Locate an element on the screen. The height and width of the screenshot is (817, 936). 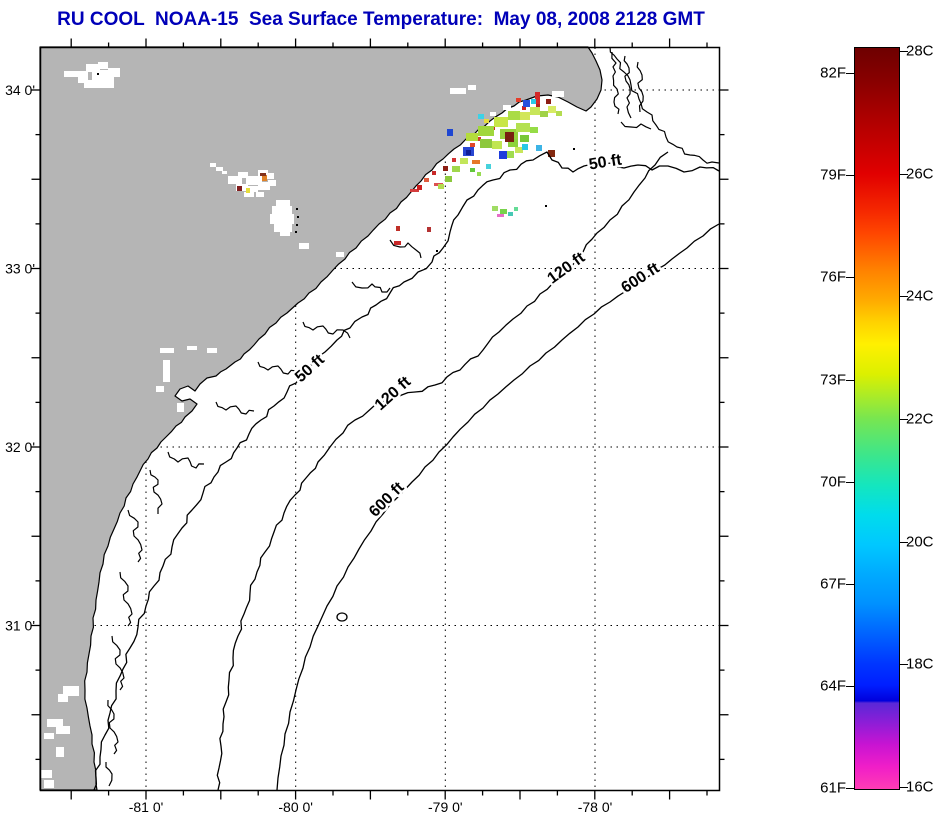
colorbar-label-fahrenheit: 70F is located at coordinates (833, 482).